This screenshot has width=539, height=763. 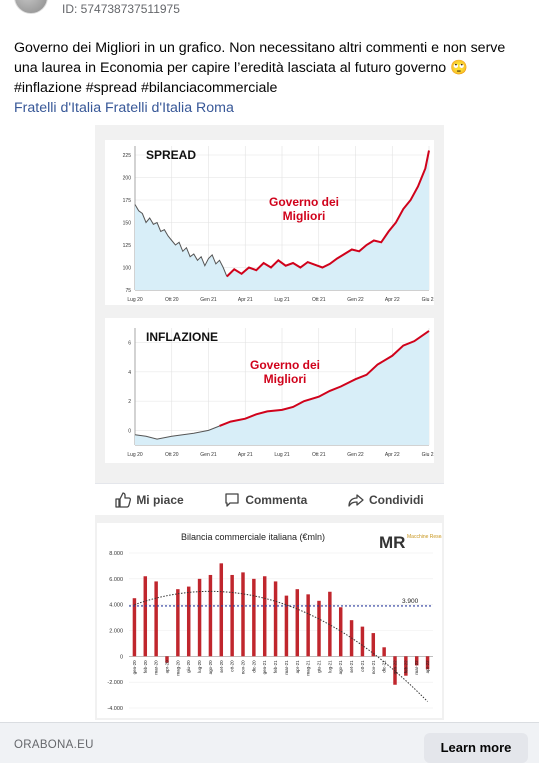 What do you see at coordinates (54, 745) in the screenshot?
I see `link-domain: ORABONA.EU` at bounding box center [54, 745].